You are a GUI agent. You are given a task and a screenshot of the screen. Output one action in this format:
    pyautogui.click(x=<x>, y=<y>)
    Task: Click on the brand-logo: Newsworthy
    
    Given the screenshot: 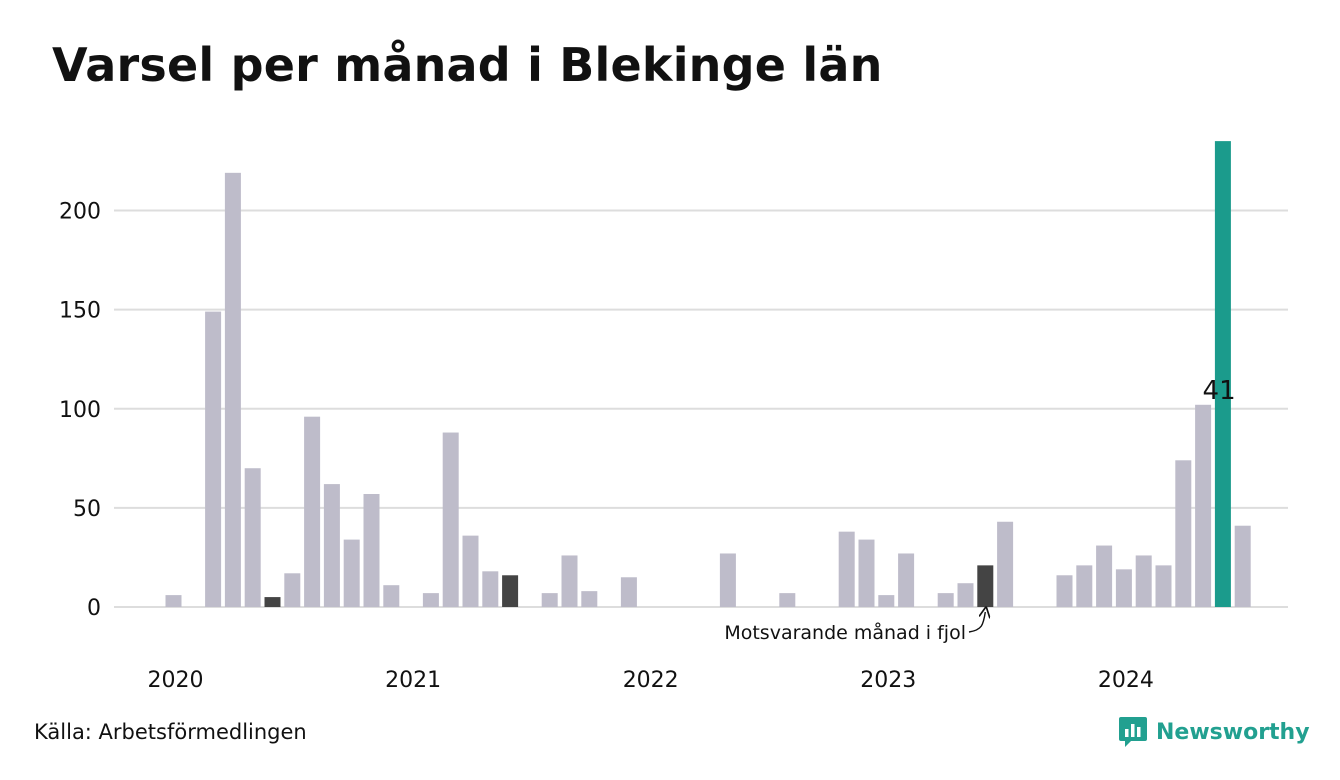 What is the action you would take?
    pyautogui.click(x=1214, y=732)
    